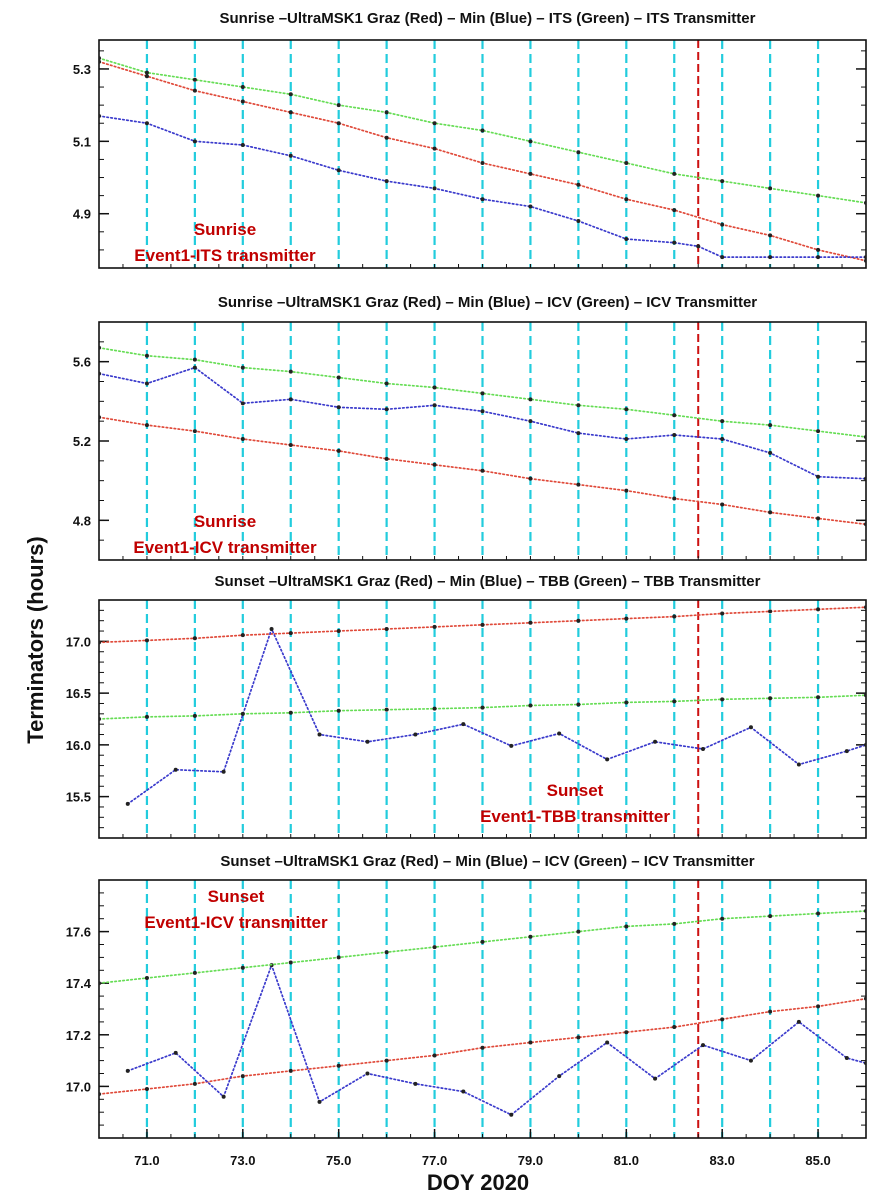 This screenshot has width=870, height=1198. I want to click on y-tick-label: 5.1, so click(82, 141).